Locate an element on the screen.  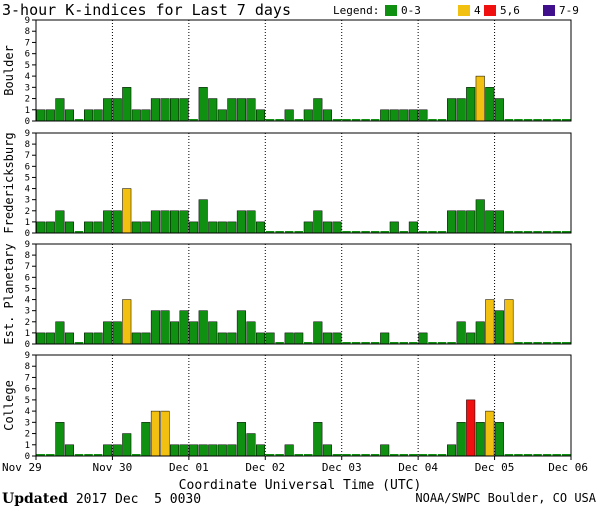
y-tick-label: 2 is located at coordinates (27, 323).